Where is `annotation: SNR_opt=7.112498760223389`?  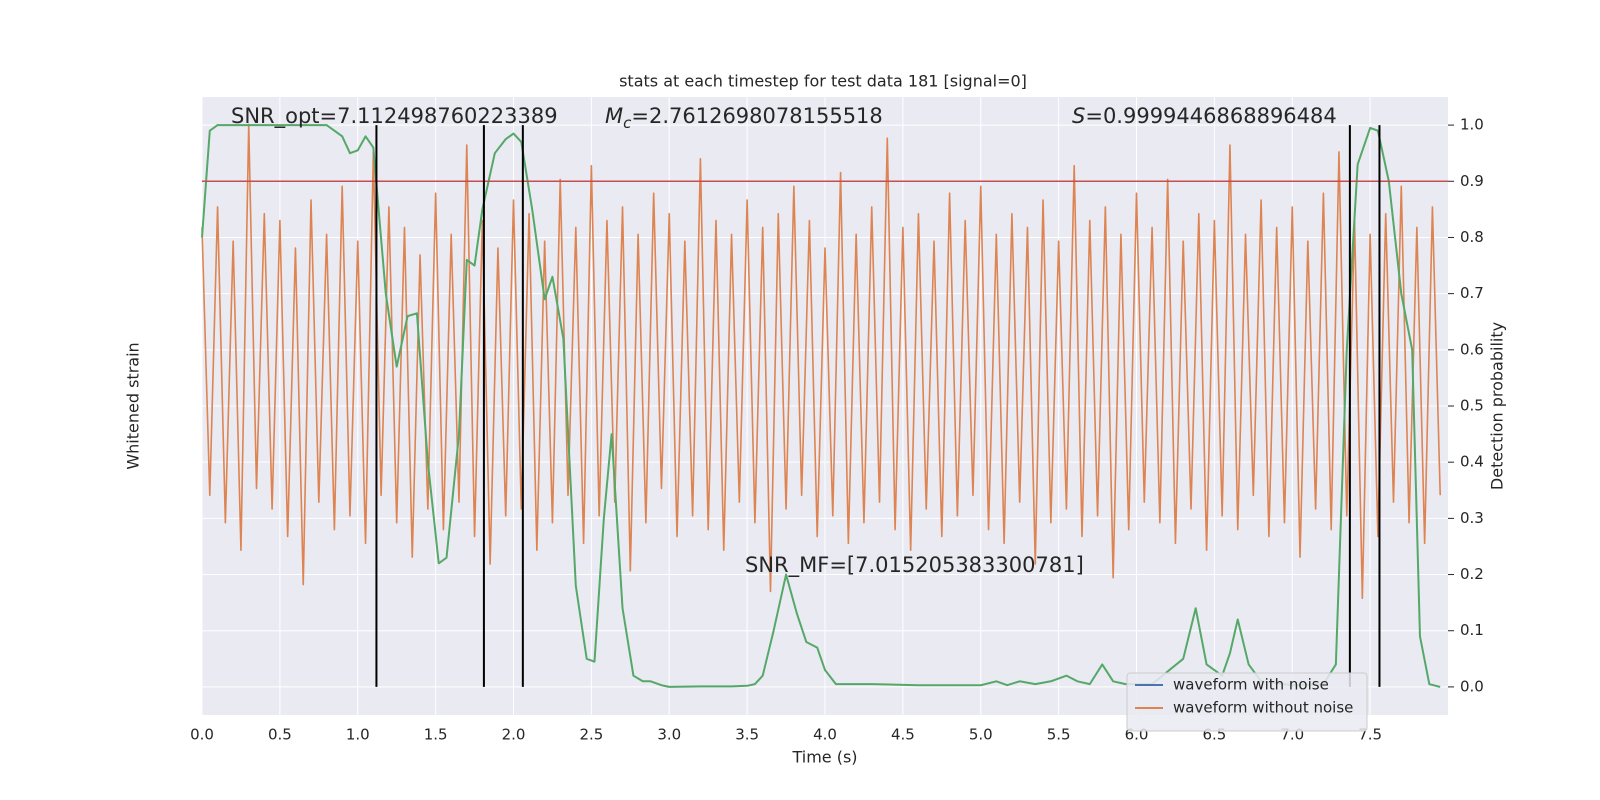 annotation: SNR_opt=7.112498760223389 is located at coordinates (394, 116).